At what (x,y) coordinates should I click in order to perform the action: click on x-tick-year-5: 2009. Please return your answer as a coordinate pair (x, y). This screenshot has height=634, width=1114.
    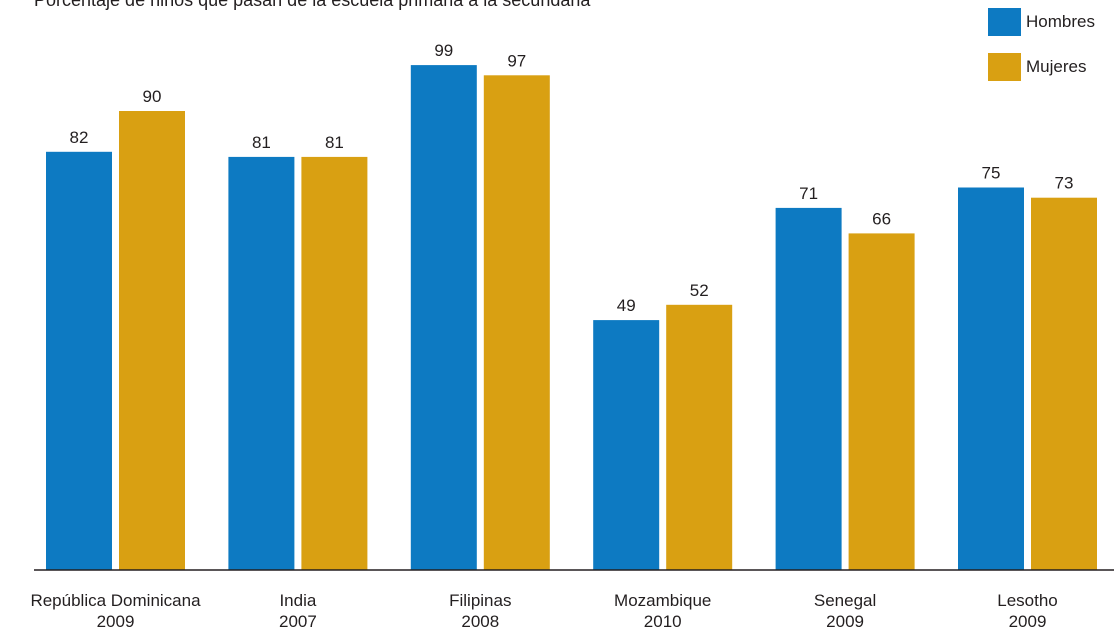
    Looking at the image, I should click on (1028, 621).